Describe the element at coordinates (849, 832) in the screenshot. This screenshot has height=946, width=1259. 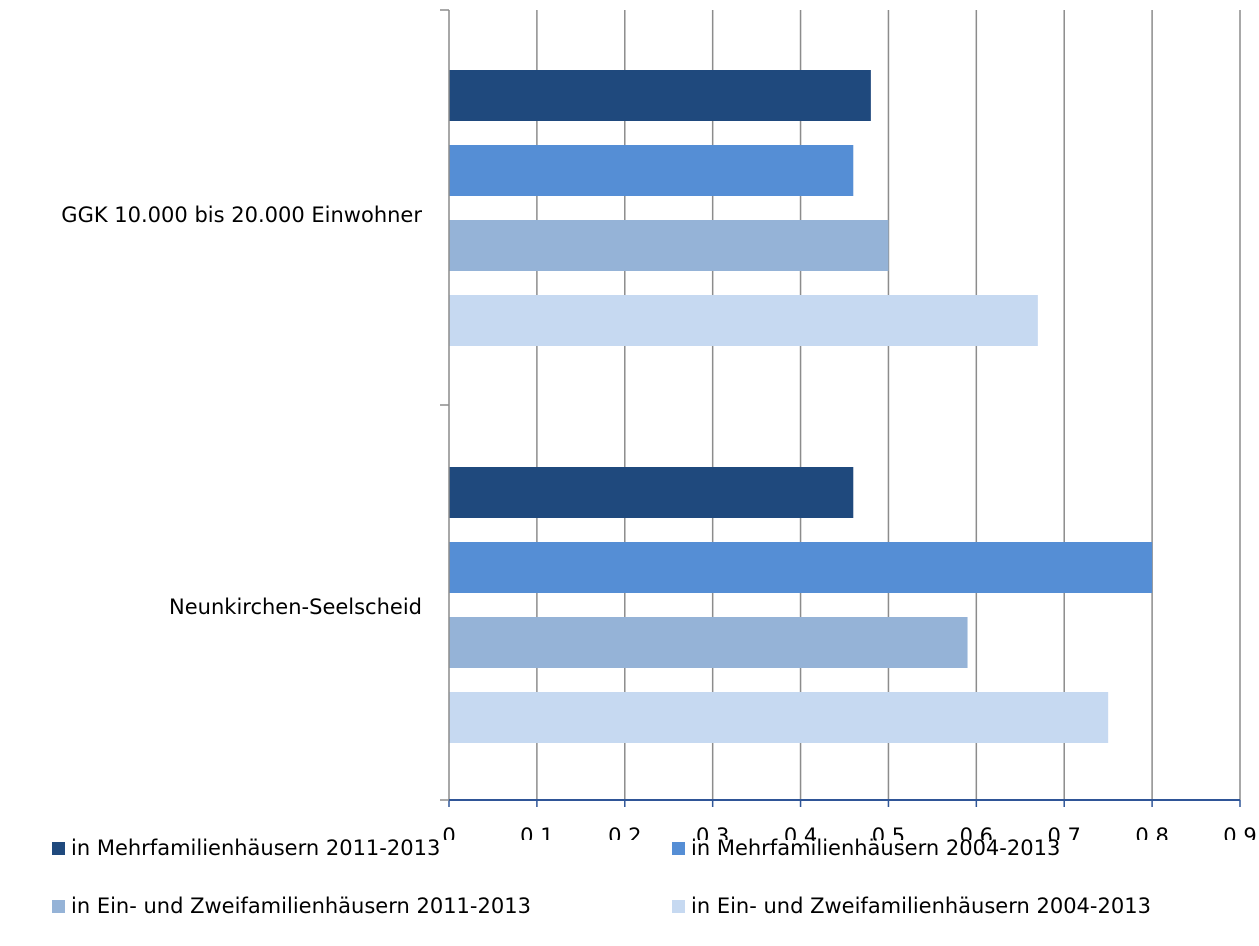
I see `x-tick-labels: 0 0,1 0,2 0,3 0,4 0,5 0,6 0,7 0,8 0,9` at that location.